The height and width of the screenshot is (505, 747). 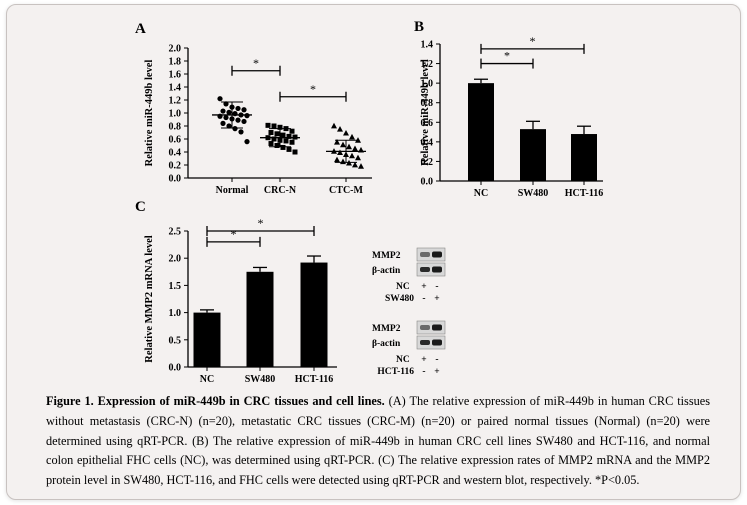 I want to click on x-tick-label-a: CTC-M, so click(x=346, y=190).